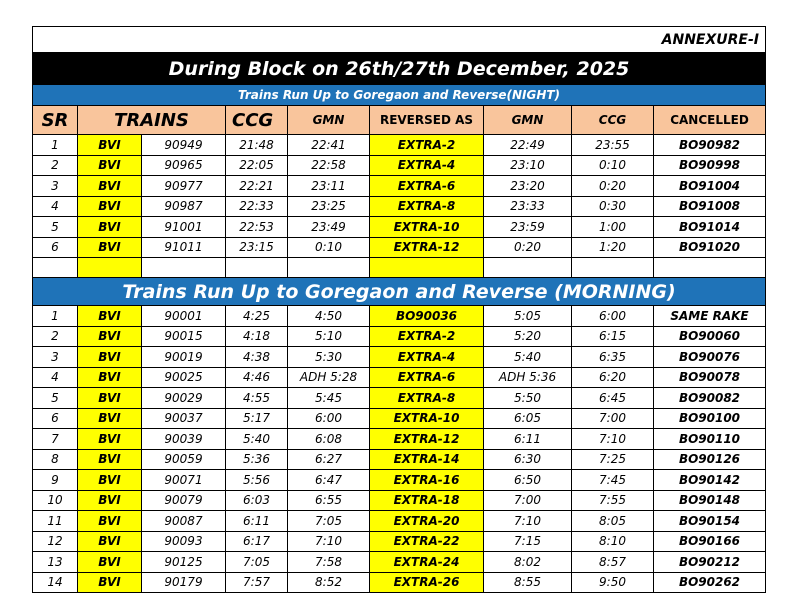 Image resolution: width=811 pixels, height=613 pixels. What do you see at coordinates (612, 165) in the screenshot?
I see `ccg-return-time-cell: 0:10` at bounding box center [612, 165].